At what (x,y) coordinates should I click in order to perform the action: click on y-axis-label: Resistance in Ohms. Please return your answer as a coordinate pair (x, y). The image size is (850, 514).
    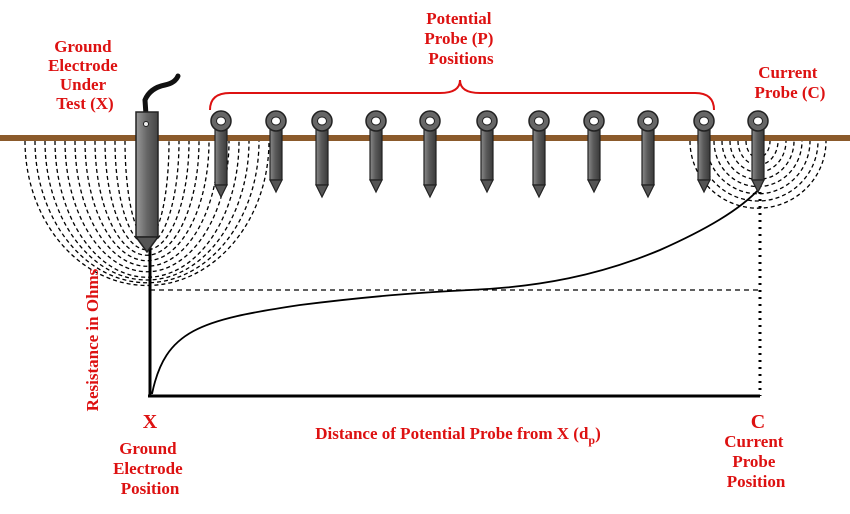
    Looking at the image, I should click on (92, 339).